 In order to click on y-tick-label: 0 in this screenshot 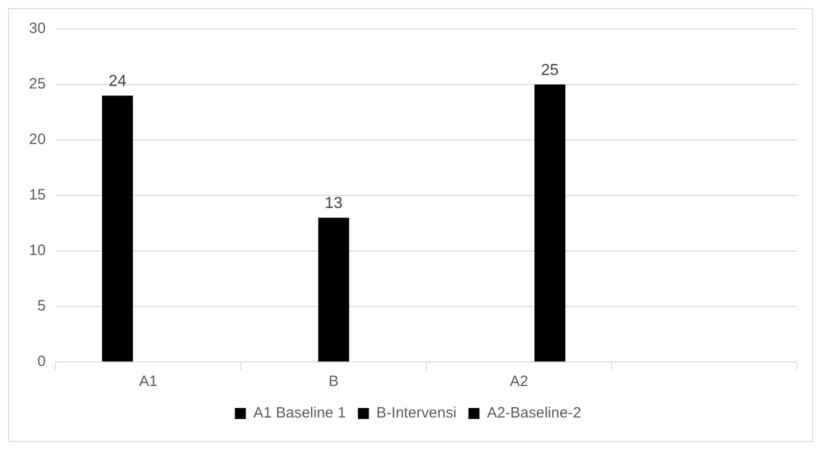, I will do `click(41, 361)`.